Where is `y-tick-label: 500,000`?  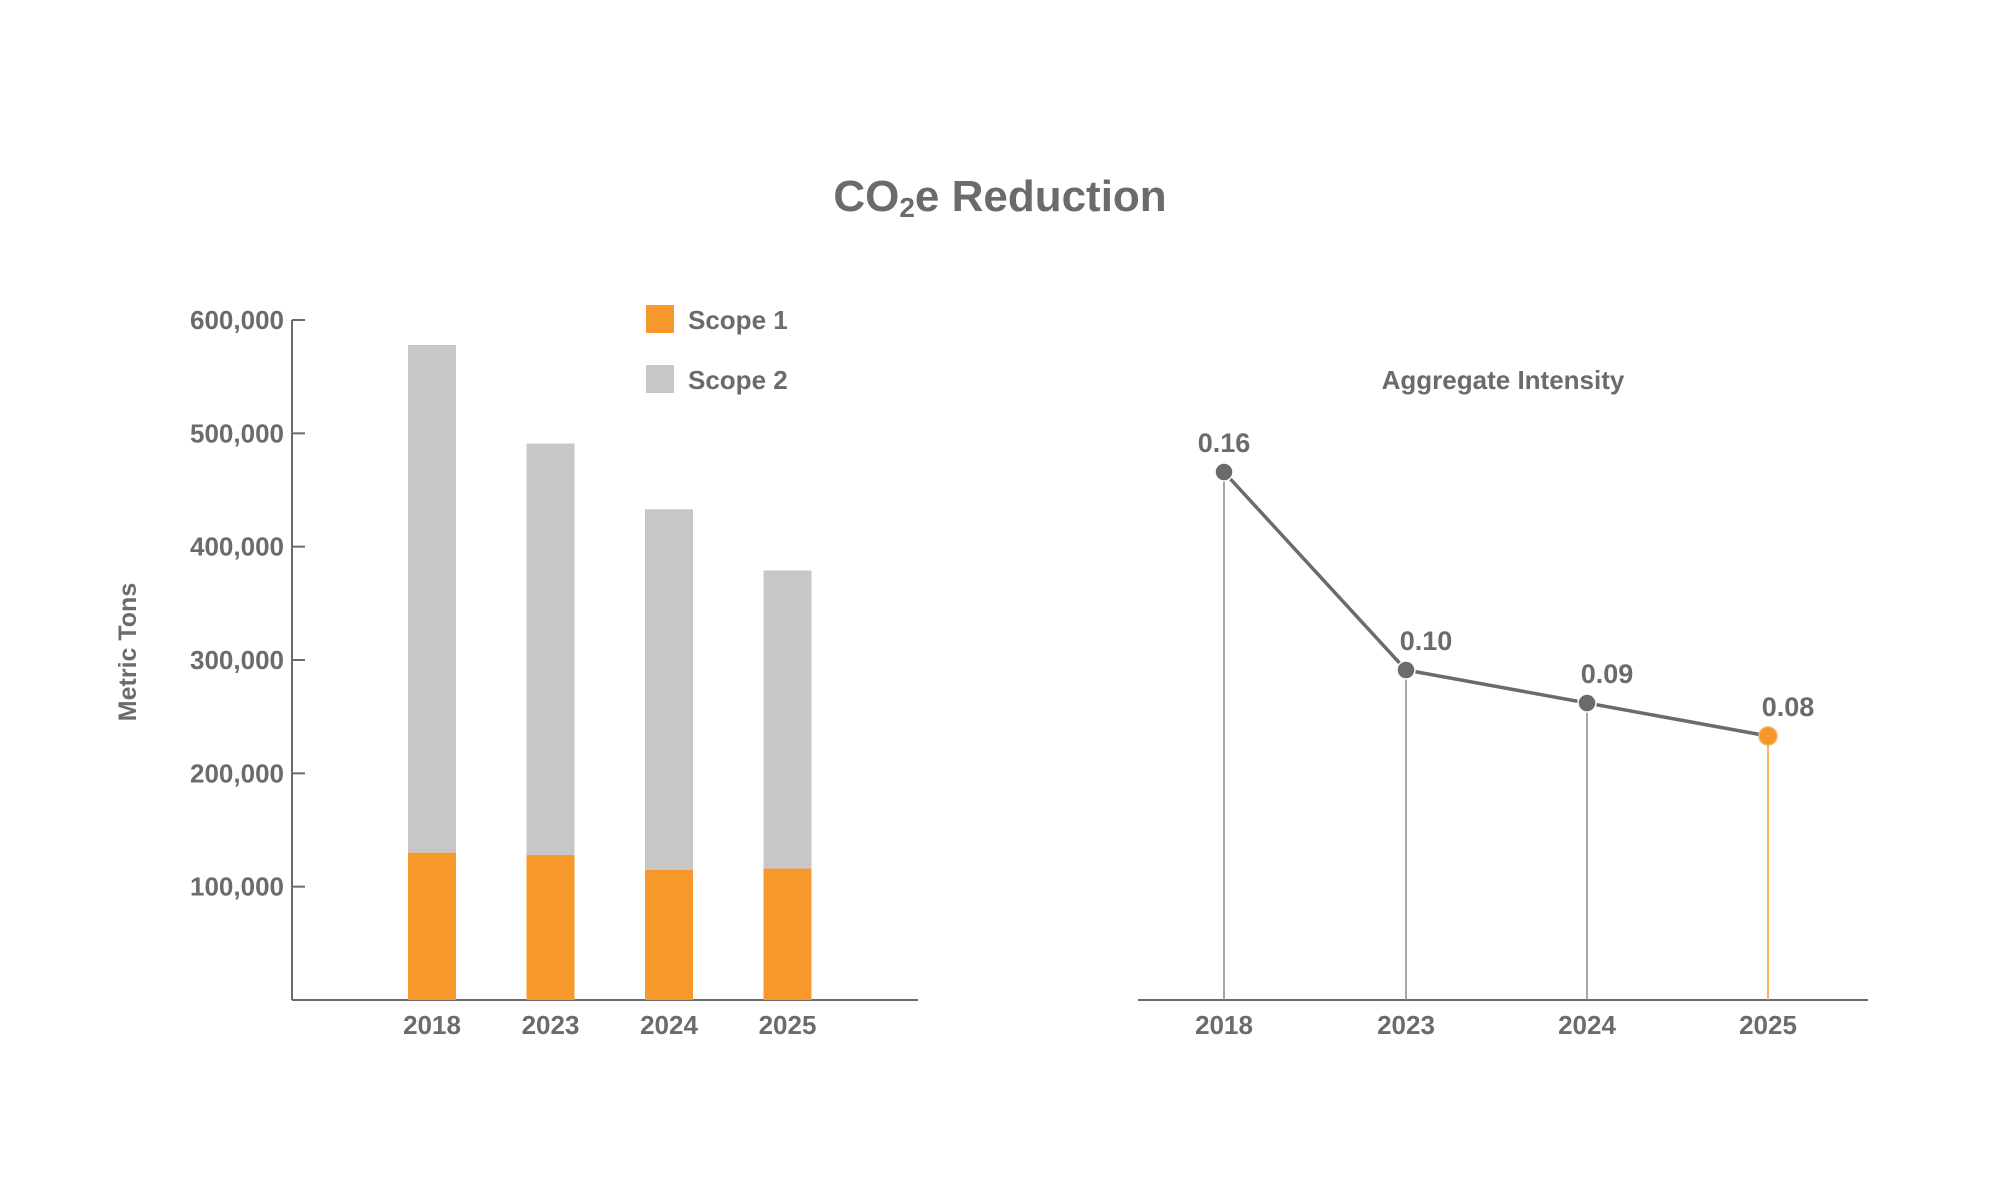 y-tick-label: 500,000 is located at coordinates (237, 433).